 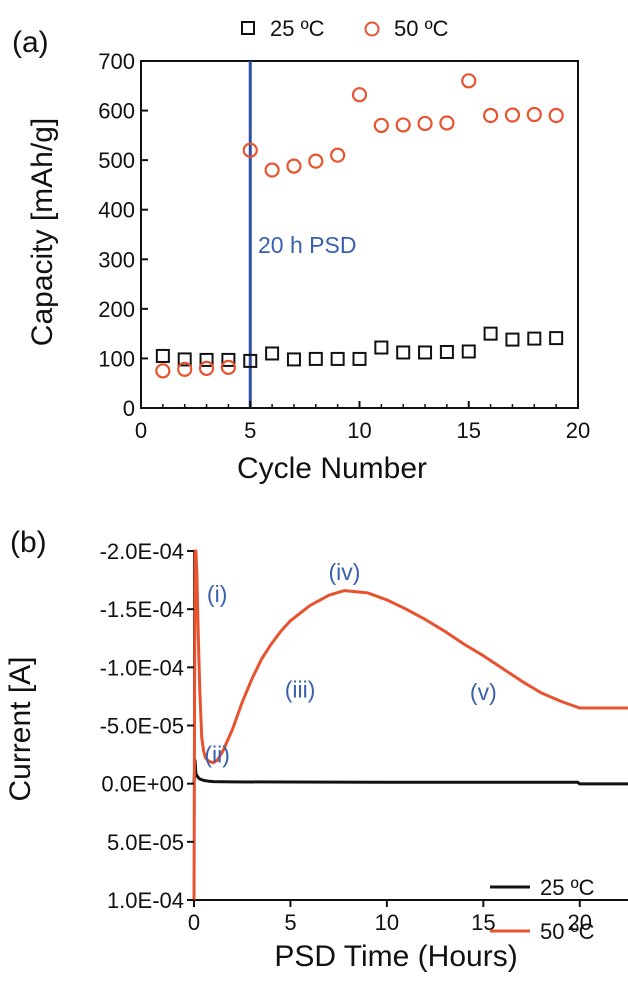 What do you see at coordinates (542, 909) in the screenshot?
I see `legend-b: 25 ºC 50 ºC` at bounding box center [542, 909].